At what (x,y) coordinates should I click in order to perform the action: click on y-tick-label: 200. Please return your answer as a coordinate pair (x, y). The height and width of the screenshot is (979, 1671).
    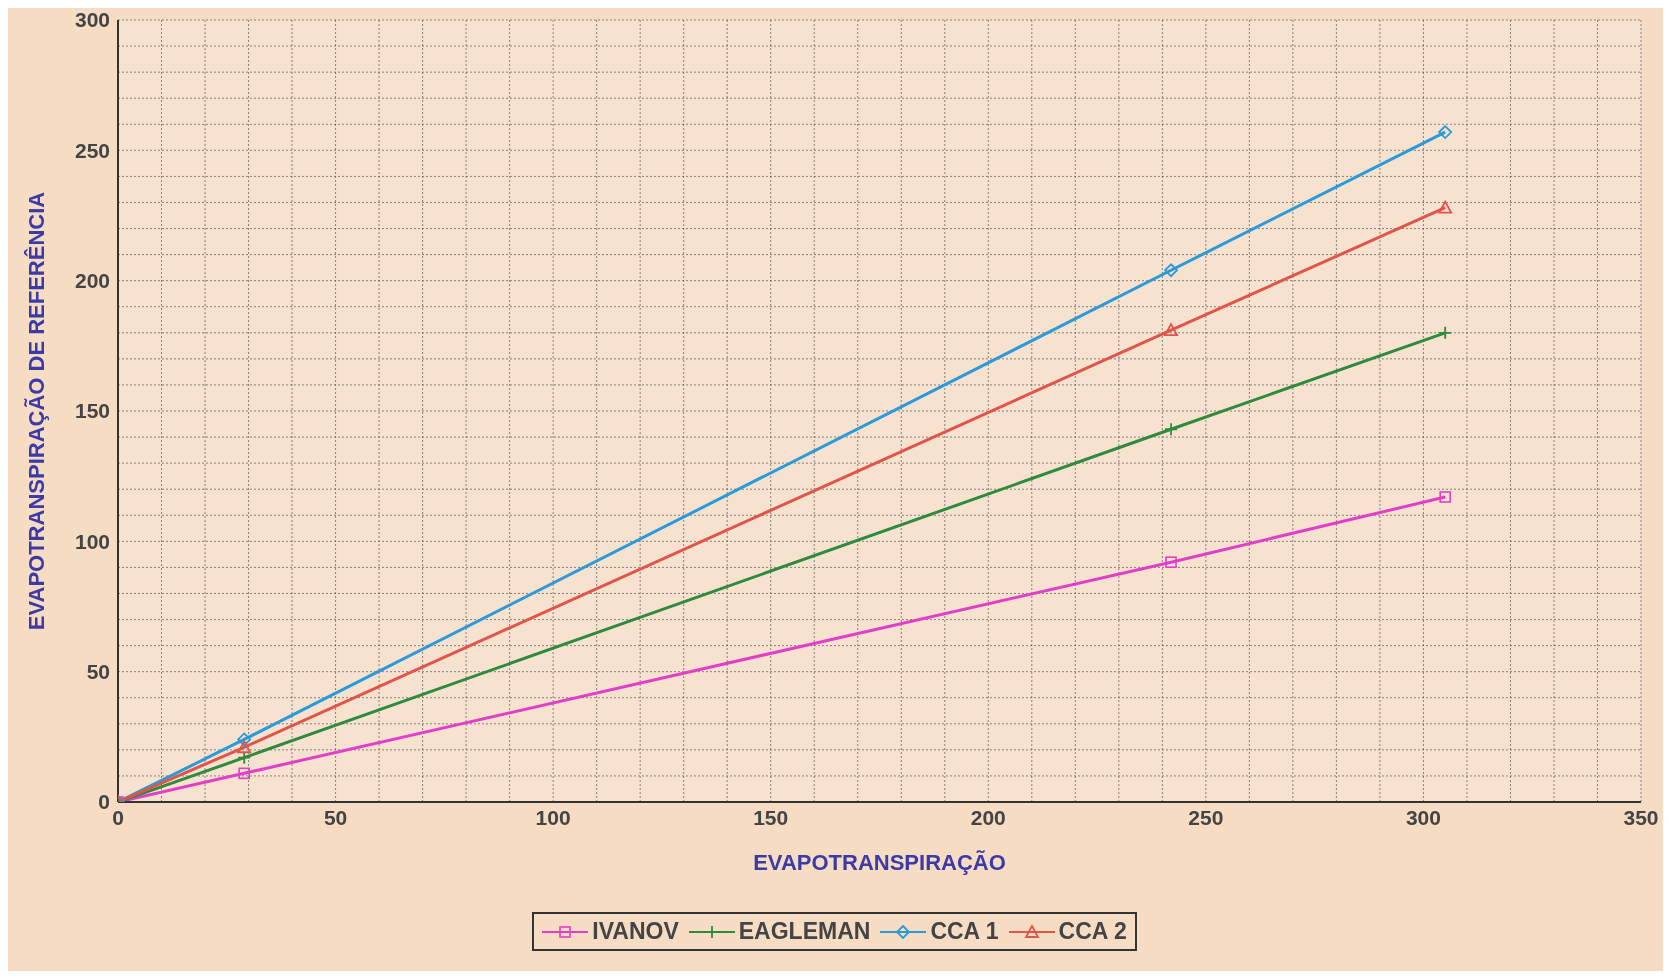
    Looking at the image, I should click on (92, 281).